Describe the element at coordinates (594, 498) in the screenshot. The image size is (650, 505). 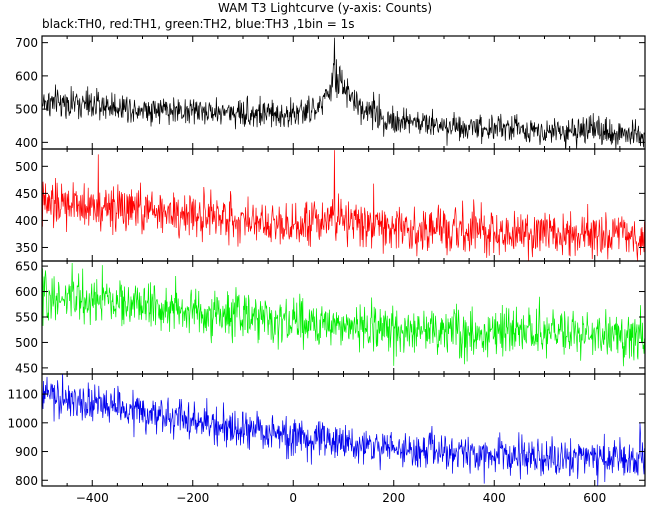
I see `x-tick-label: 600` at that location.